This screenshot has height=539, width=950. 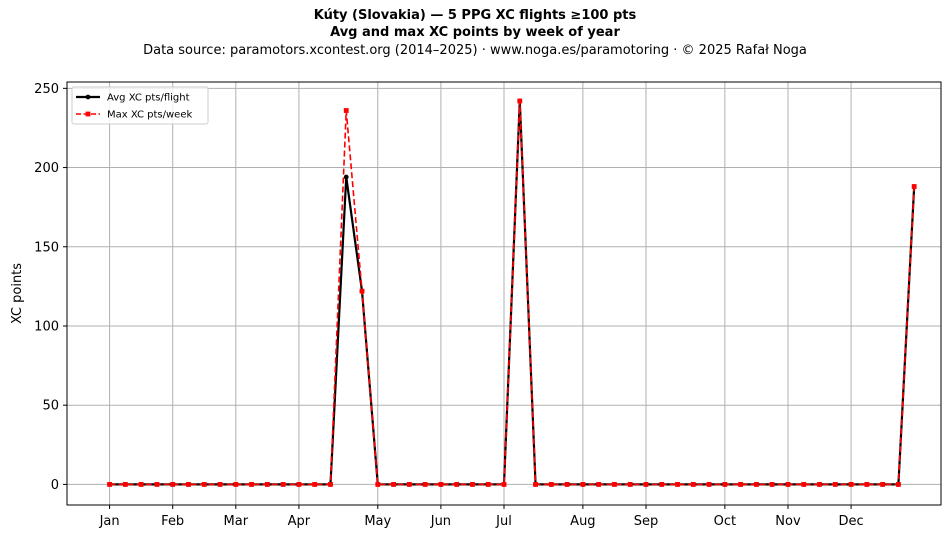 I want to click on y-tick-label: 100, so click(x=46, y=326).